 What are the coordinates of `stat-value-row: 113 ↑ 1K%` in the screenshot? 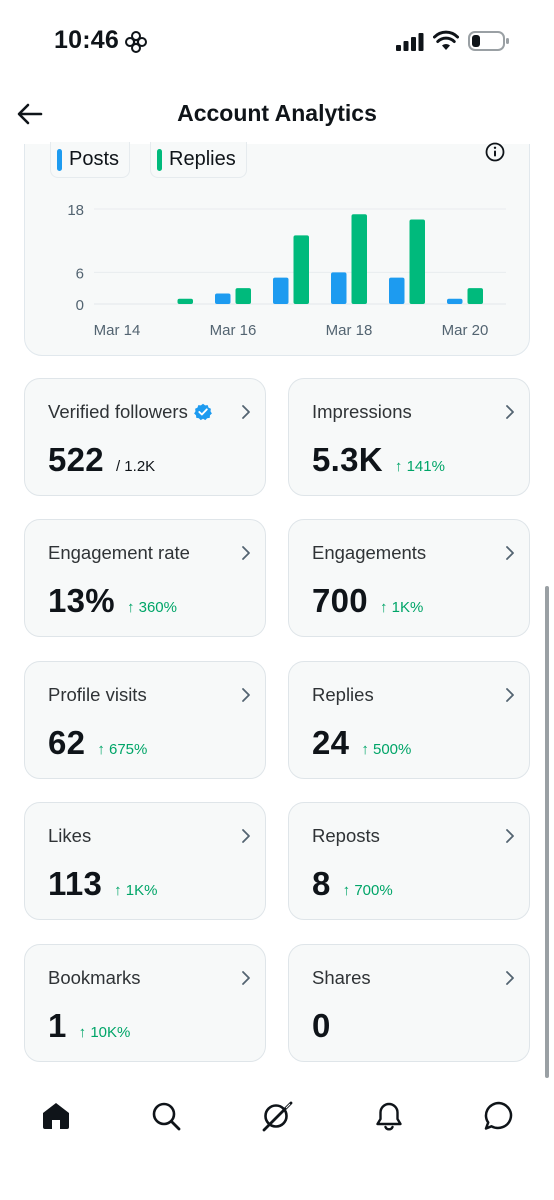 It's located at (103, 884).